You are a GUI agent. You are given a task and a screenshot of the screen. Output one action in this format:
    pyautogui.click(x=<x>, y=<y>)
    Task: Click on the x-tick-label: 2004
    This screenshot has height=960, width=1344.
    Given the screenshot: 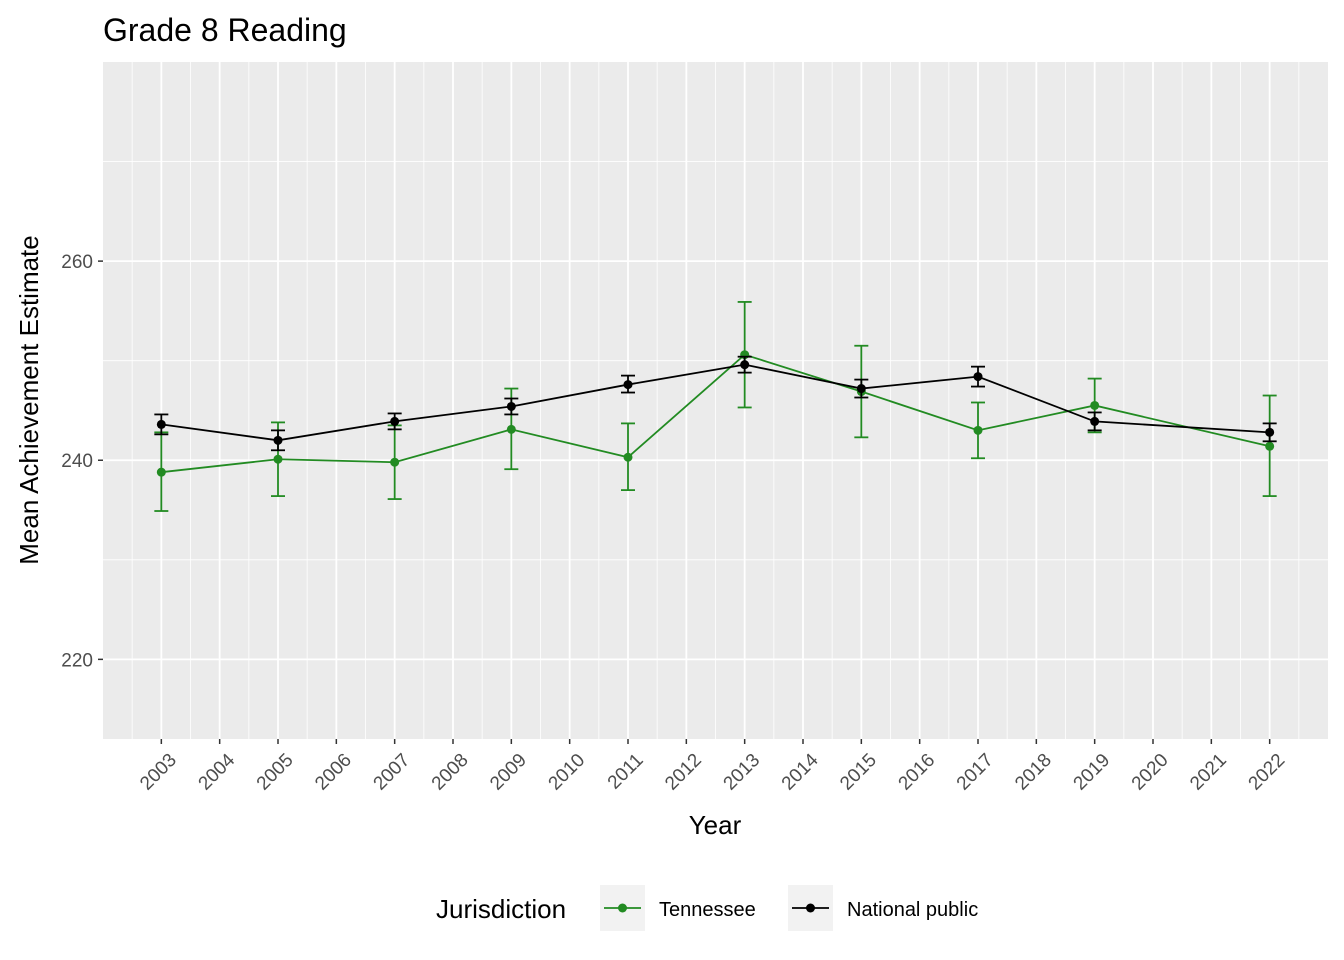 What is the action you would take?
    pyautogui.click(x=217, y=771)
    